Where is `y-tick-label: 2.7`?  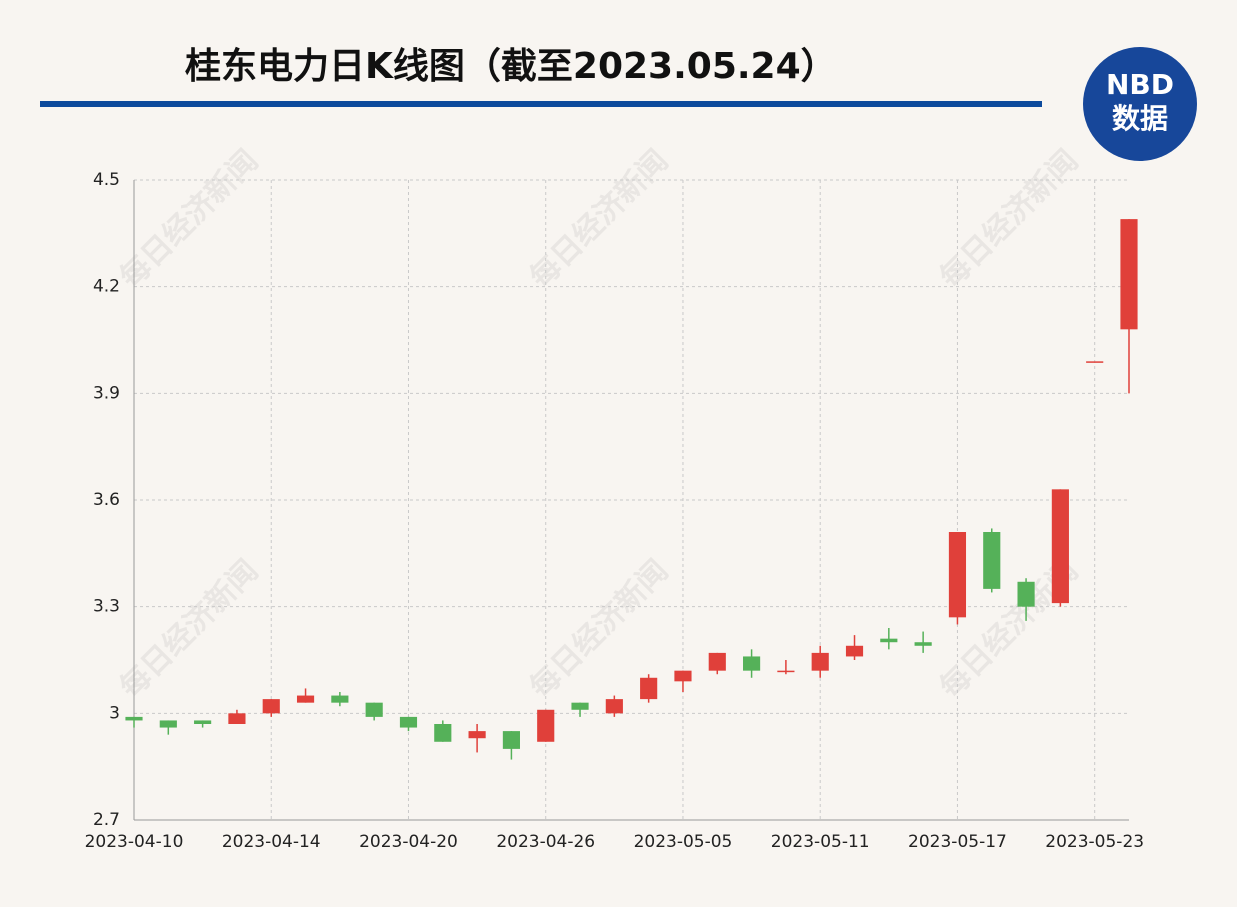
y-tick-label: 2.7 is located at coordinates (106, 820).